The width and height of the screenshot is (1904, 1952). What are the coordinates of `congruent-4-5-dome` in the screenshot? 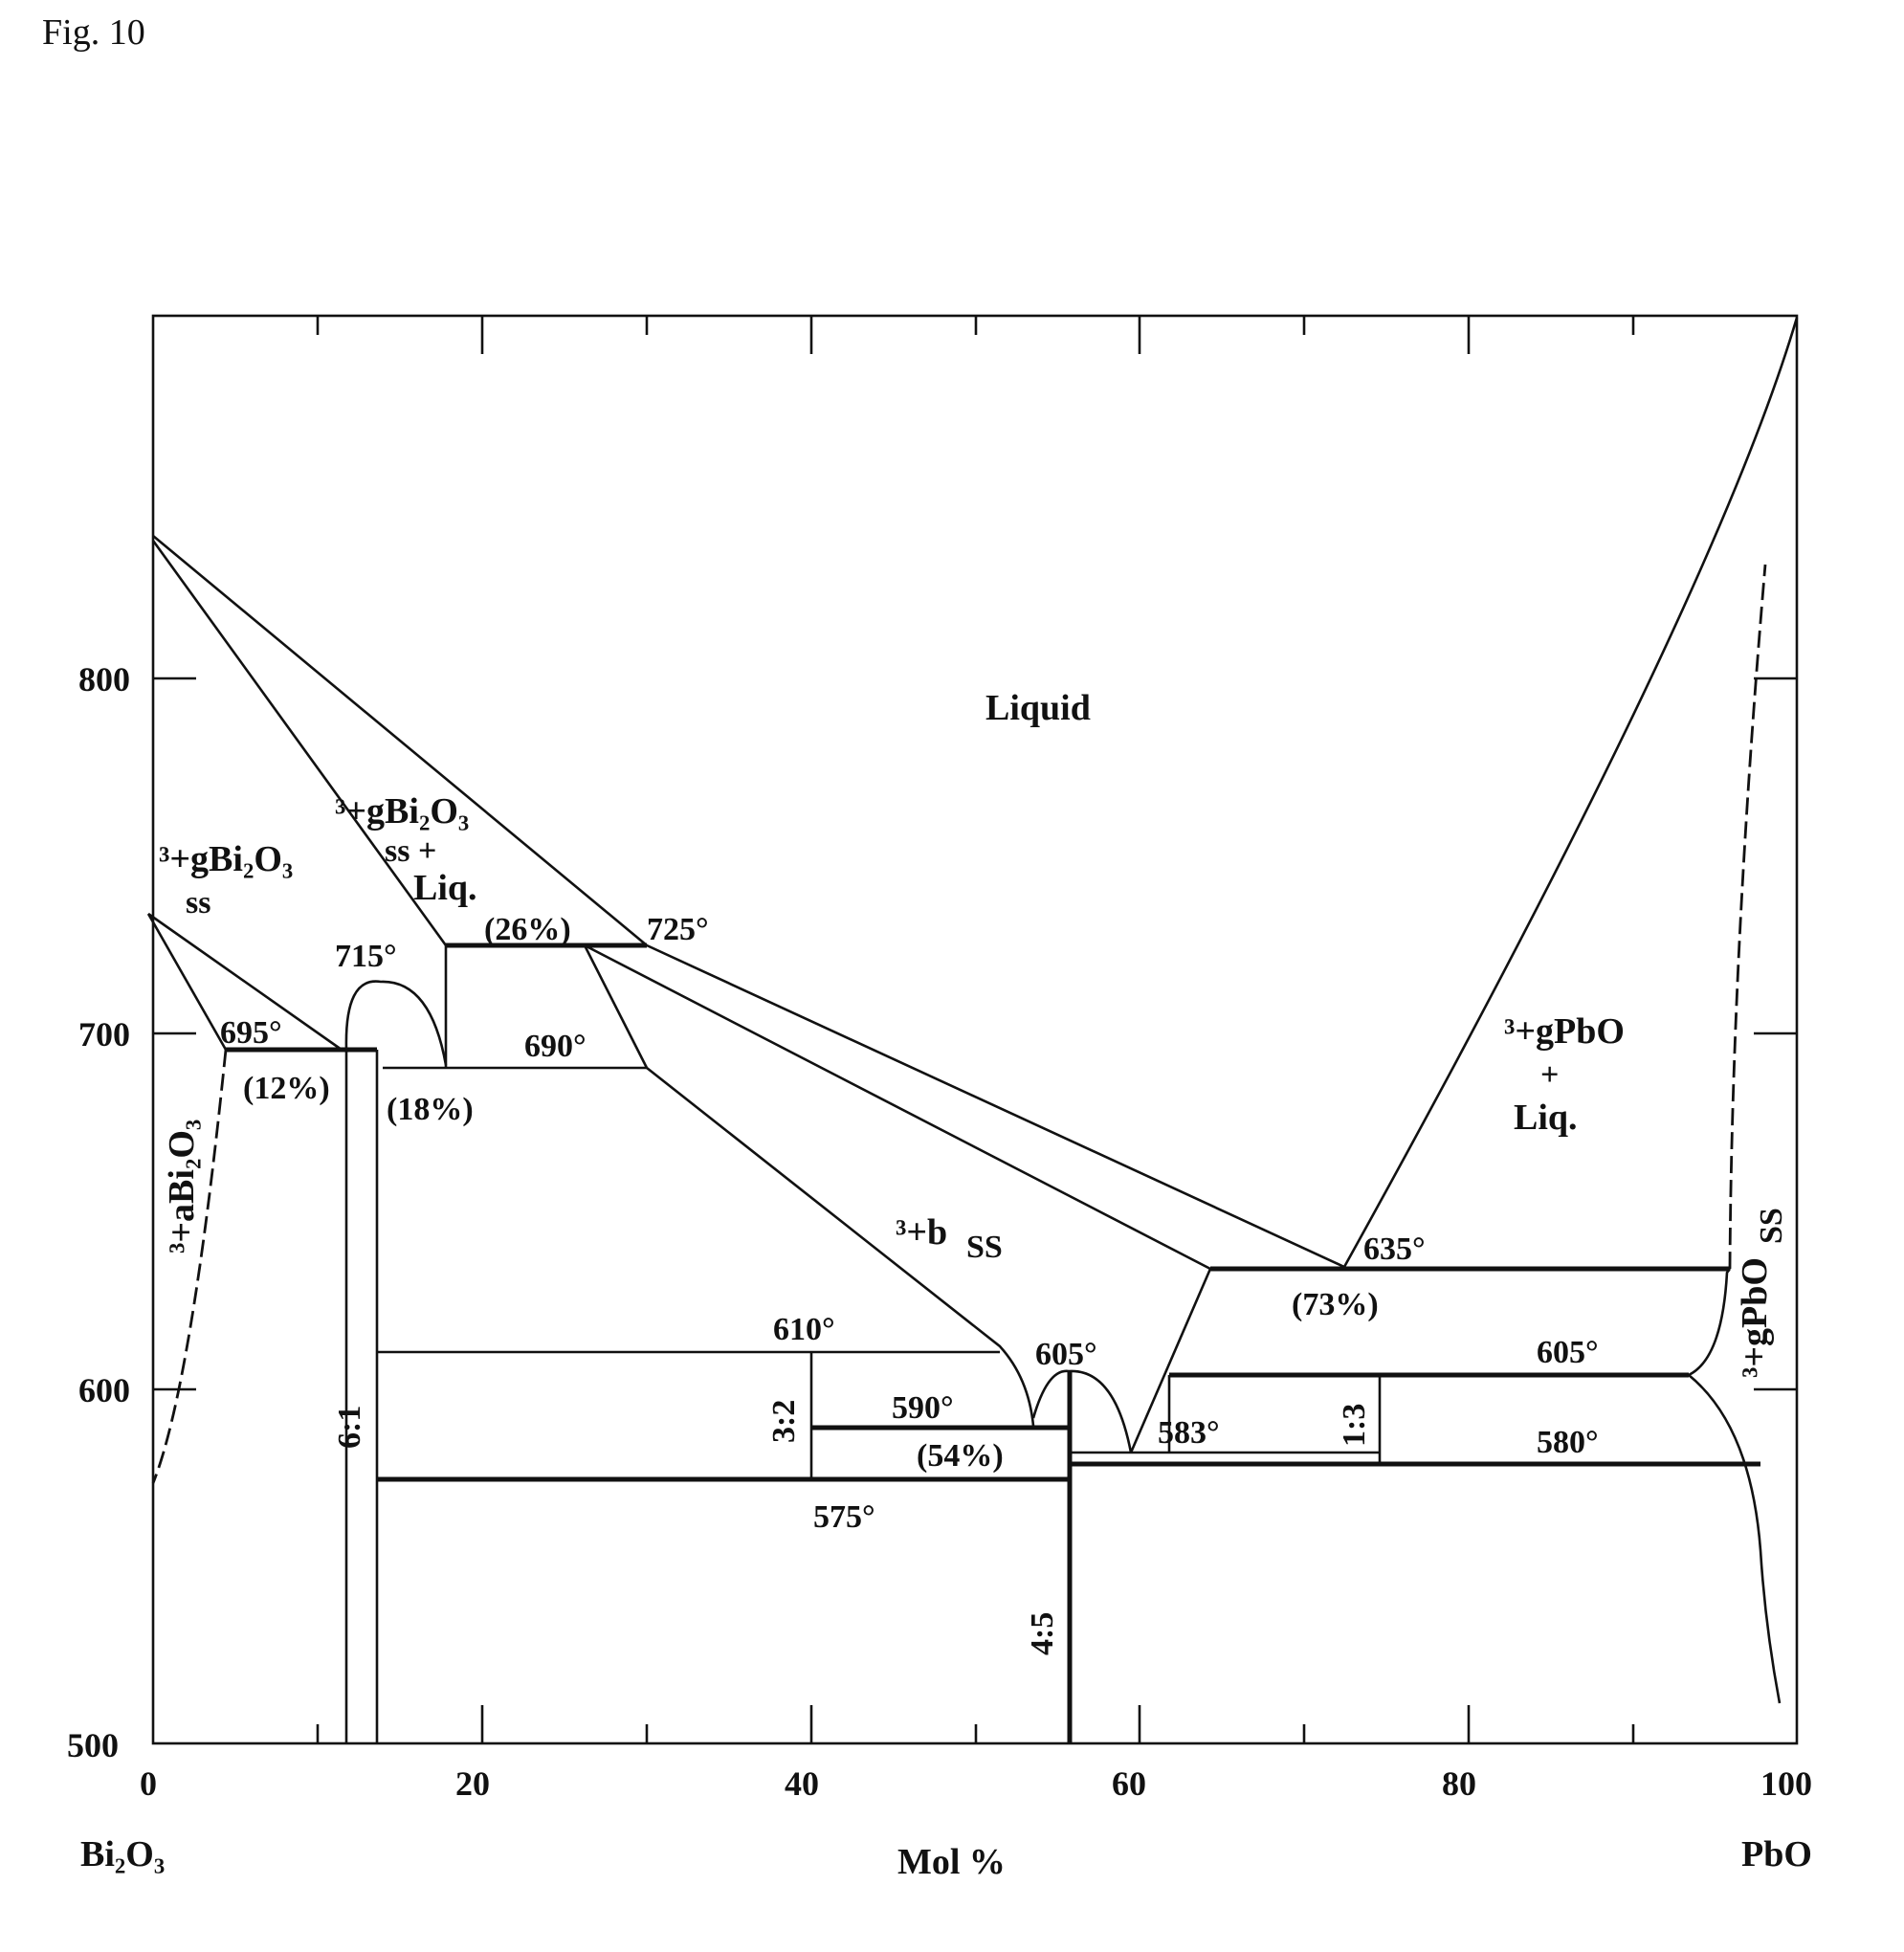 It's located at (1082, 1411).